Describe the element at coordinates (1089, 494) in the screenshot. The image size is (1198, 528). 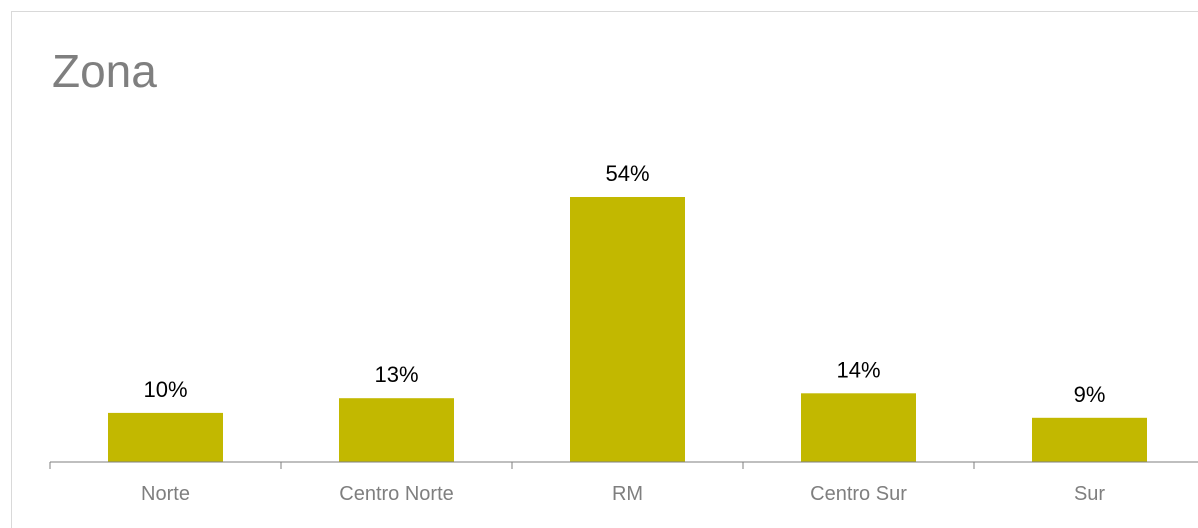
I see `tick-label-sur: Sur` at that location.